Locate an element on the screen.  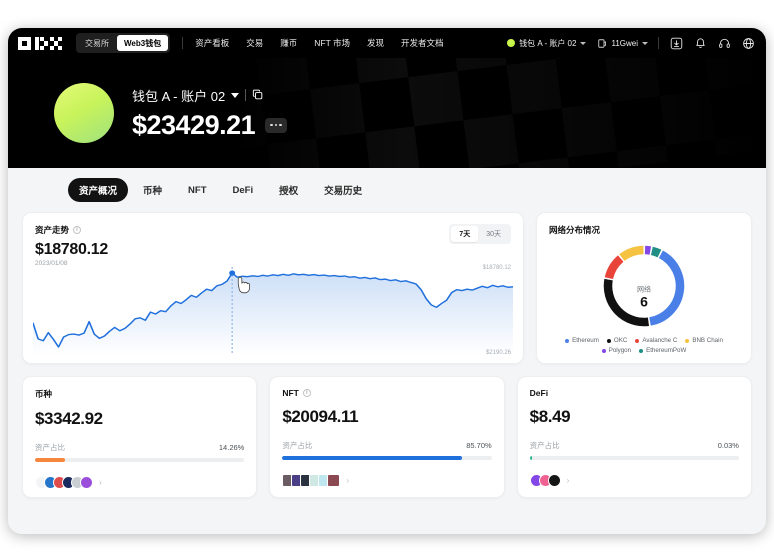
wallet-selector-label: 钱包 A - 账户 02 is located at coordinates (548, 43).